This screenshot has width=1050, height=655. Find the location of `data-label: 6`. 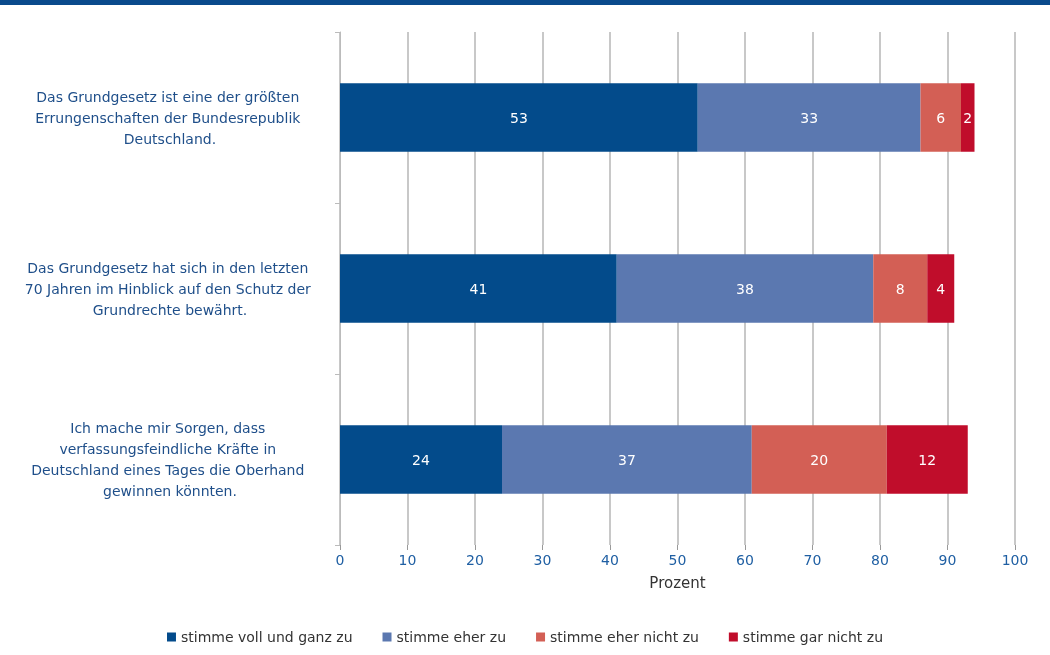

data-label: 6 is located at coordinates (941, 117).